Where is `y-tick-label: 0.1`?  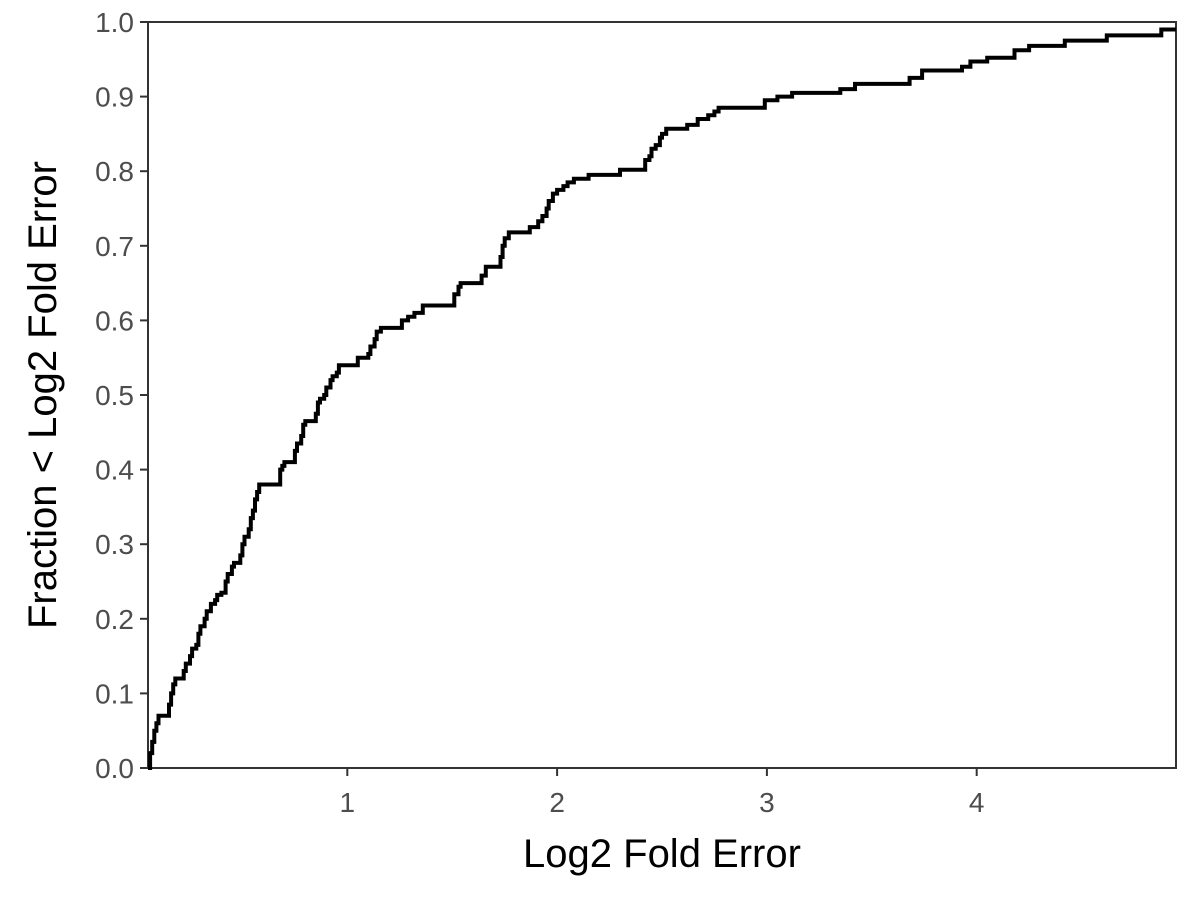 y-tick-label: 0.1 is located at coordinates (114, 693).